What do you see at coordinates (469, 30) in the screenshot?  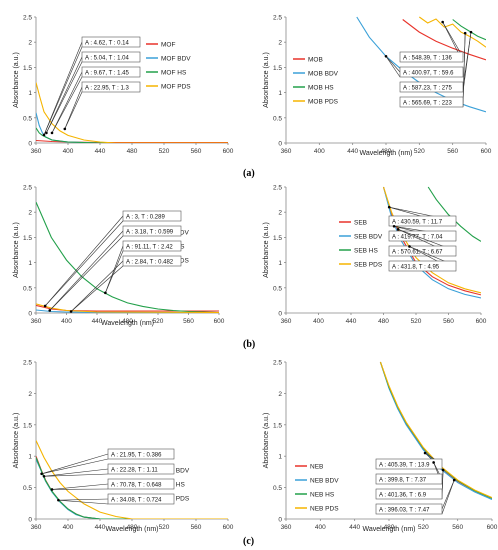 I see `series-line-mob-hs` at bounding box center [469, 30].